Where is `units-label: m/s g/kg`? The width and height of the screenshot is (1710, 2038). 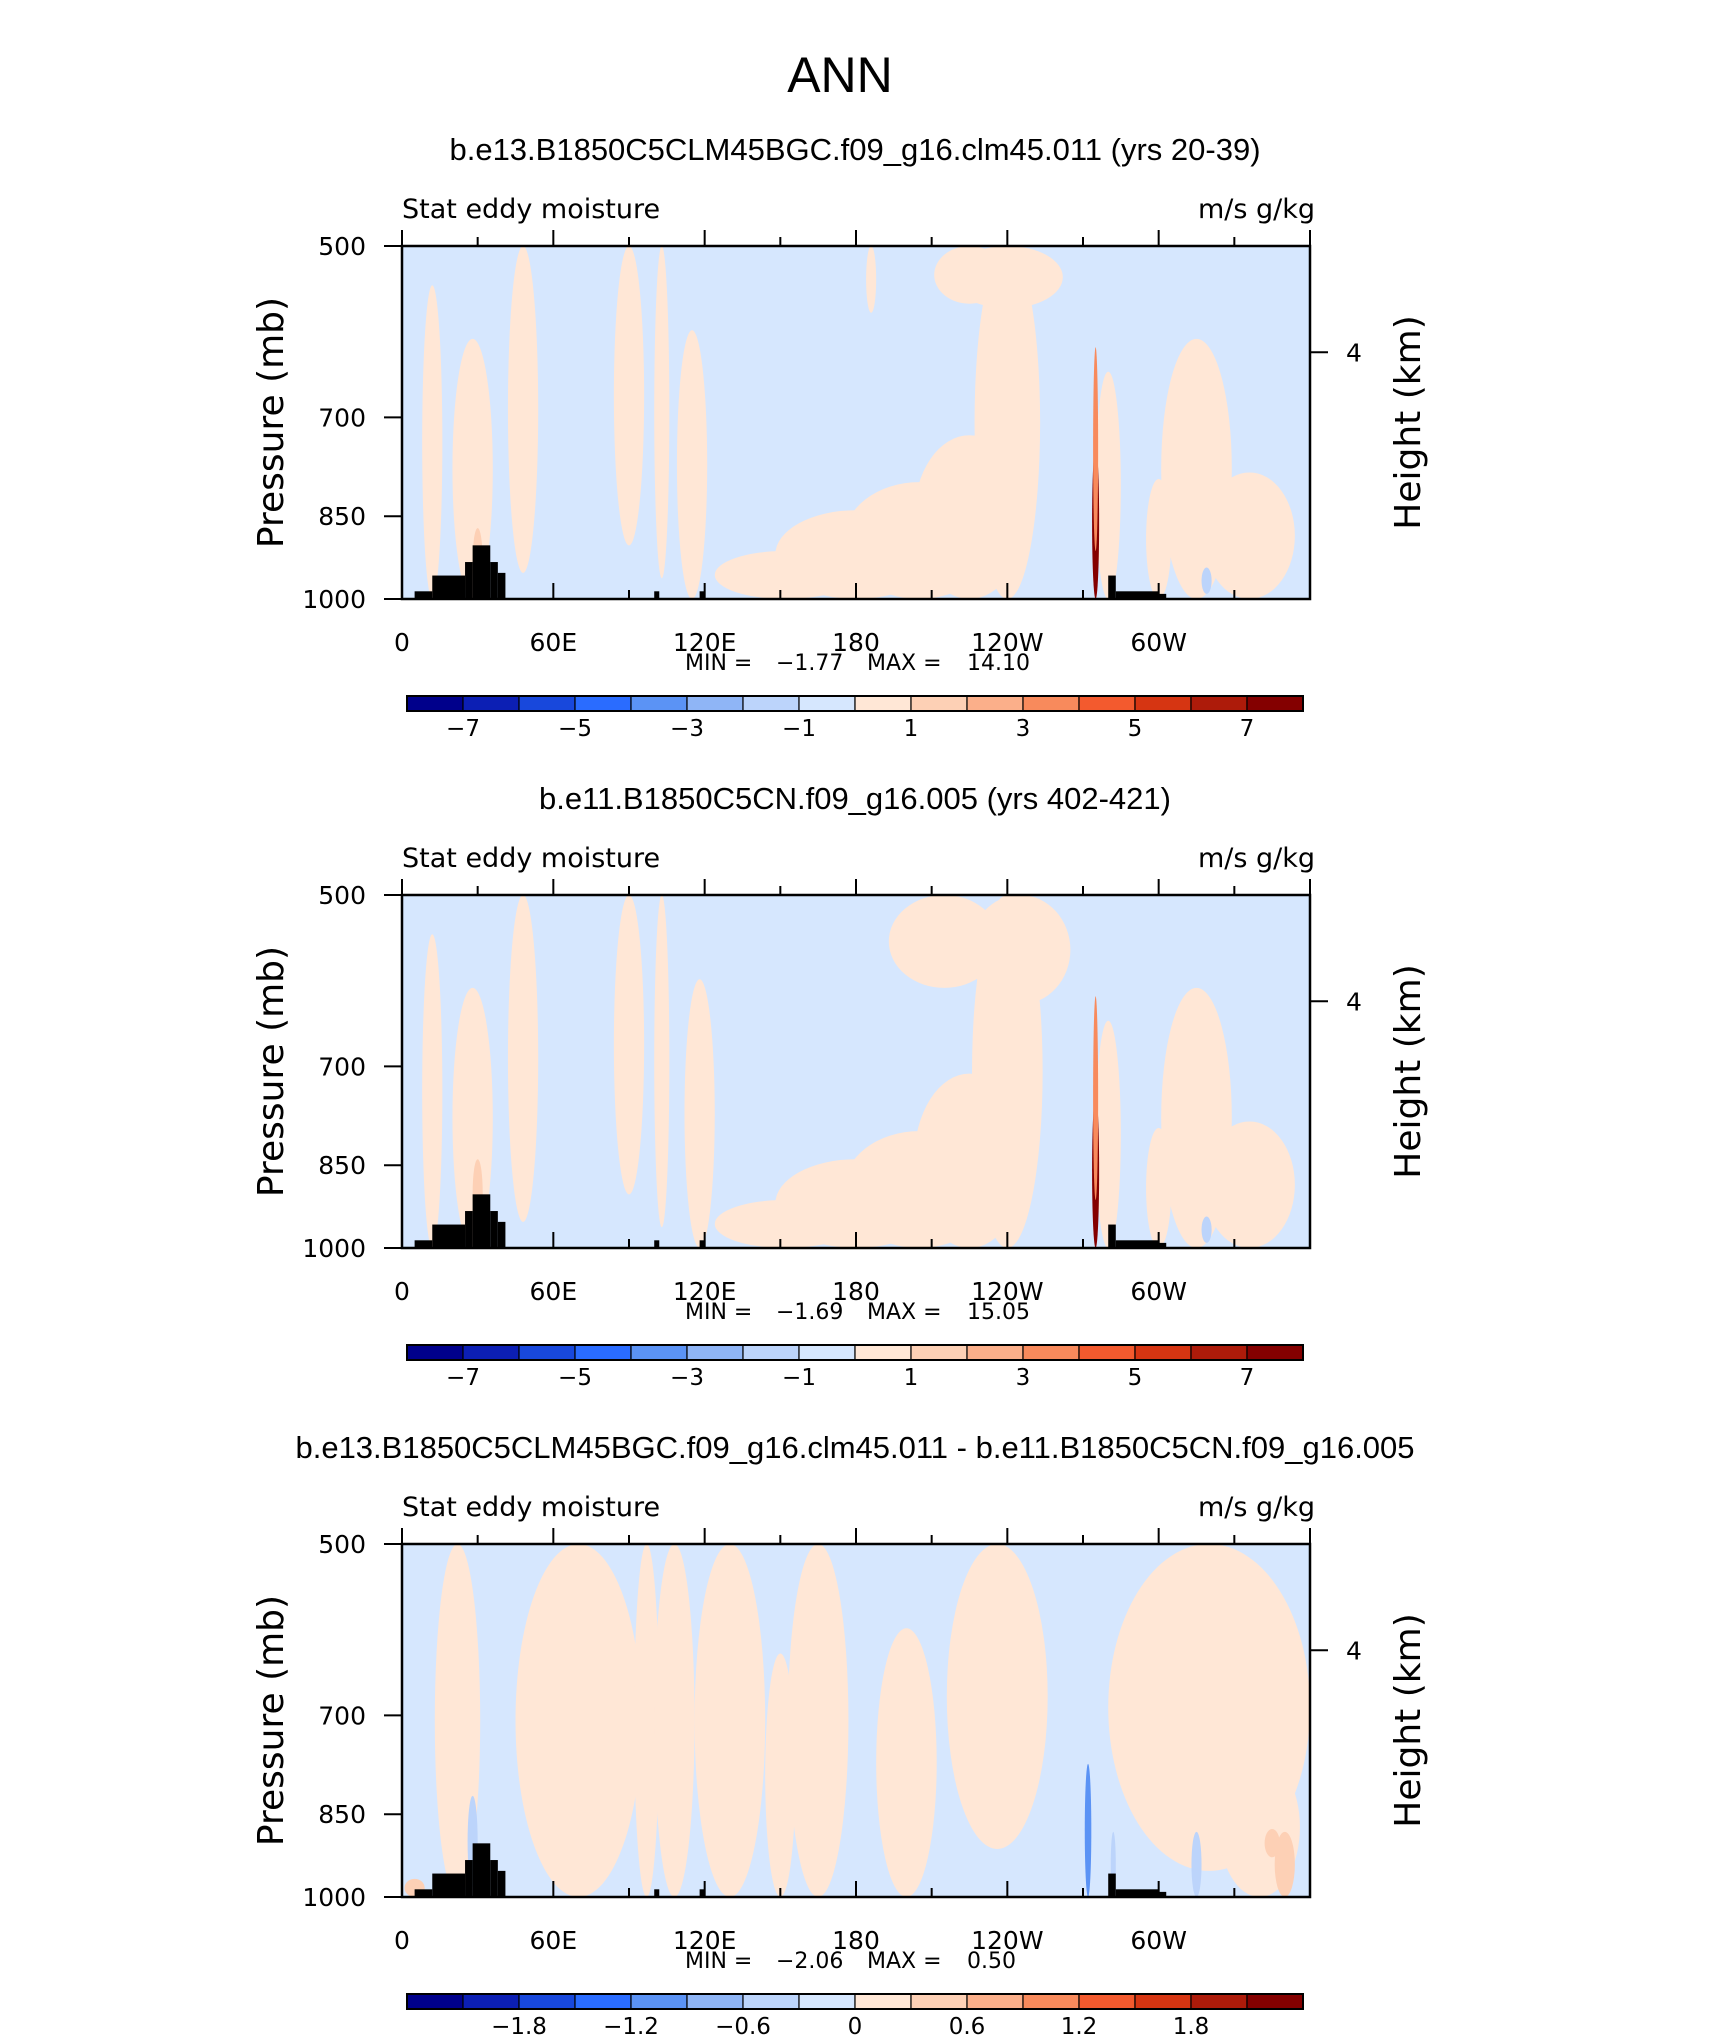 units-label: m/s g/kg is located at coordinates (1256, 1507).